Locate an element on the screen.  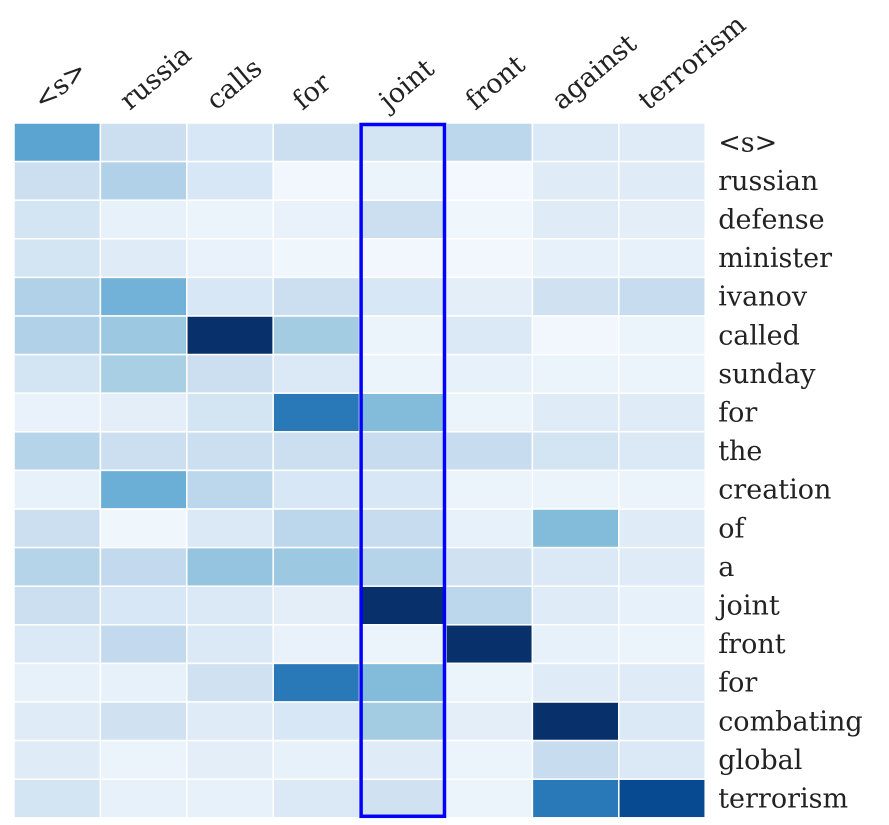
x-tick-label: front is located at coordinates (496, 82).